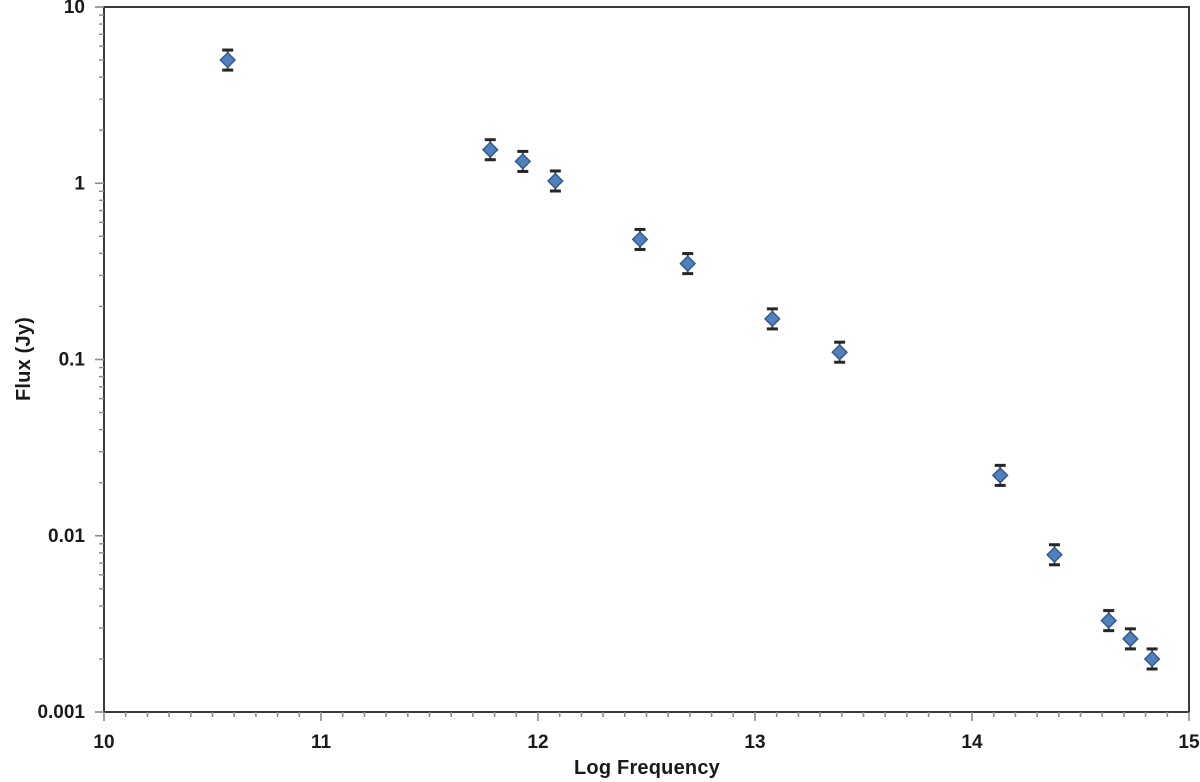 This screenshot has width=1200, height=782. What do you see at coordinates (66, 536) in the screenshot?
I see `y-tick-label: 0.01` at bounding box center [66, 536].